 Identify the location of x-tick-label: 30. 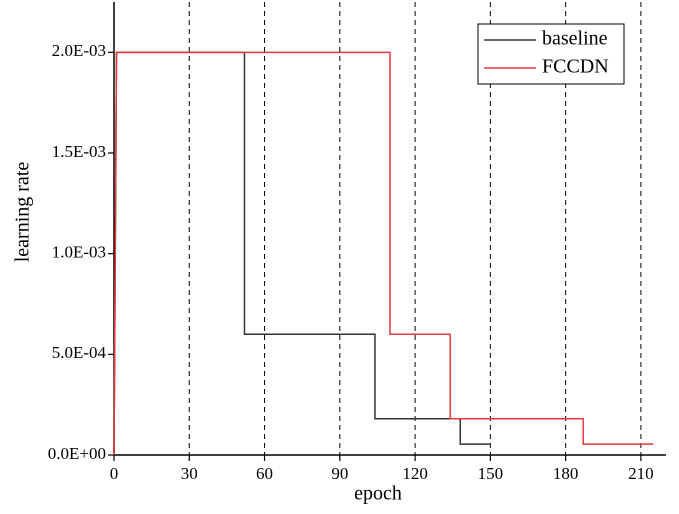
(189, 473).